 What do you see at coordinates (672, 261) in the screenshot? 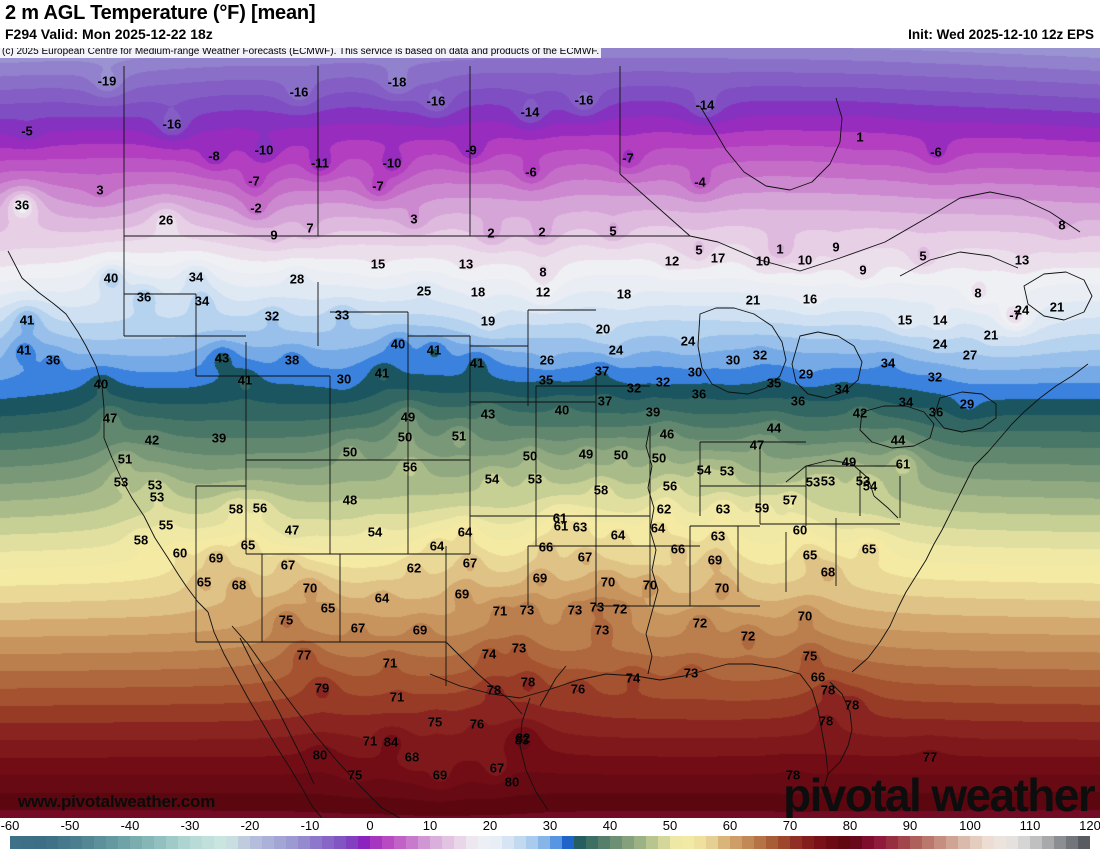
I see `temperature-value-label: 12` at bounding box center [672, 261].